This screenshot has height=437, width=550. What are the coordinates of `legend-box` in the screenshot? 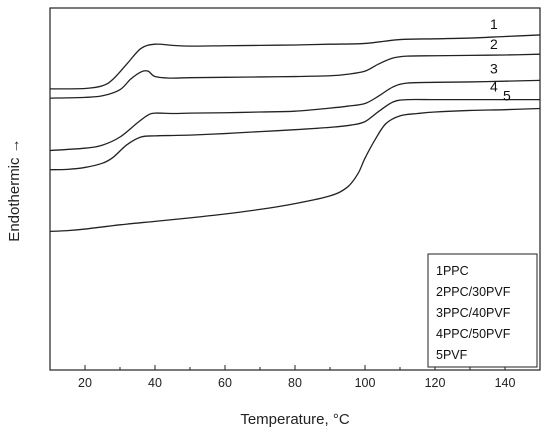 It's located at (482, 310).